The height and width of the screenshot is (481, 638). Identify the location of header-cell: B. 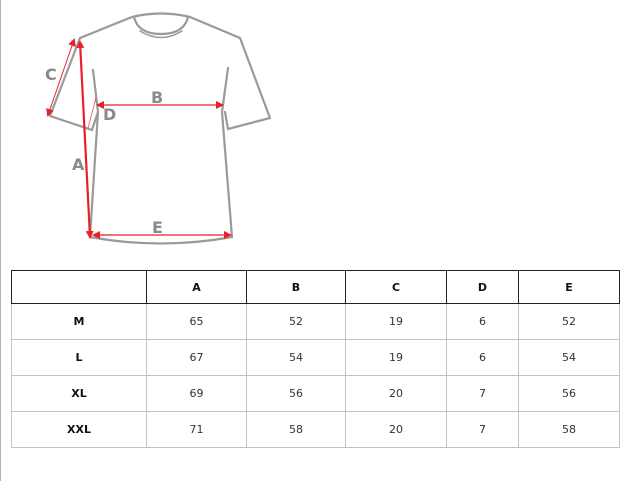
(296, 287).